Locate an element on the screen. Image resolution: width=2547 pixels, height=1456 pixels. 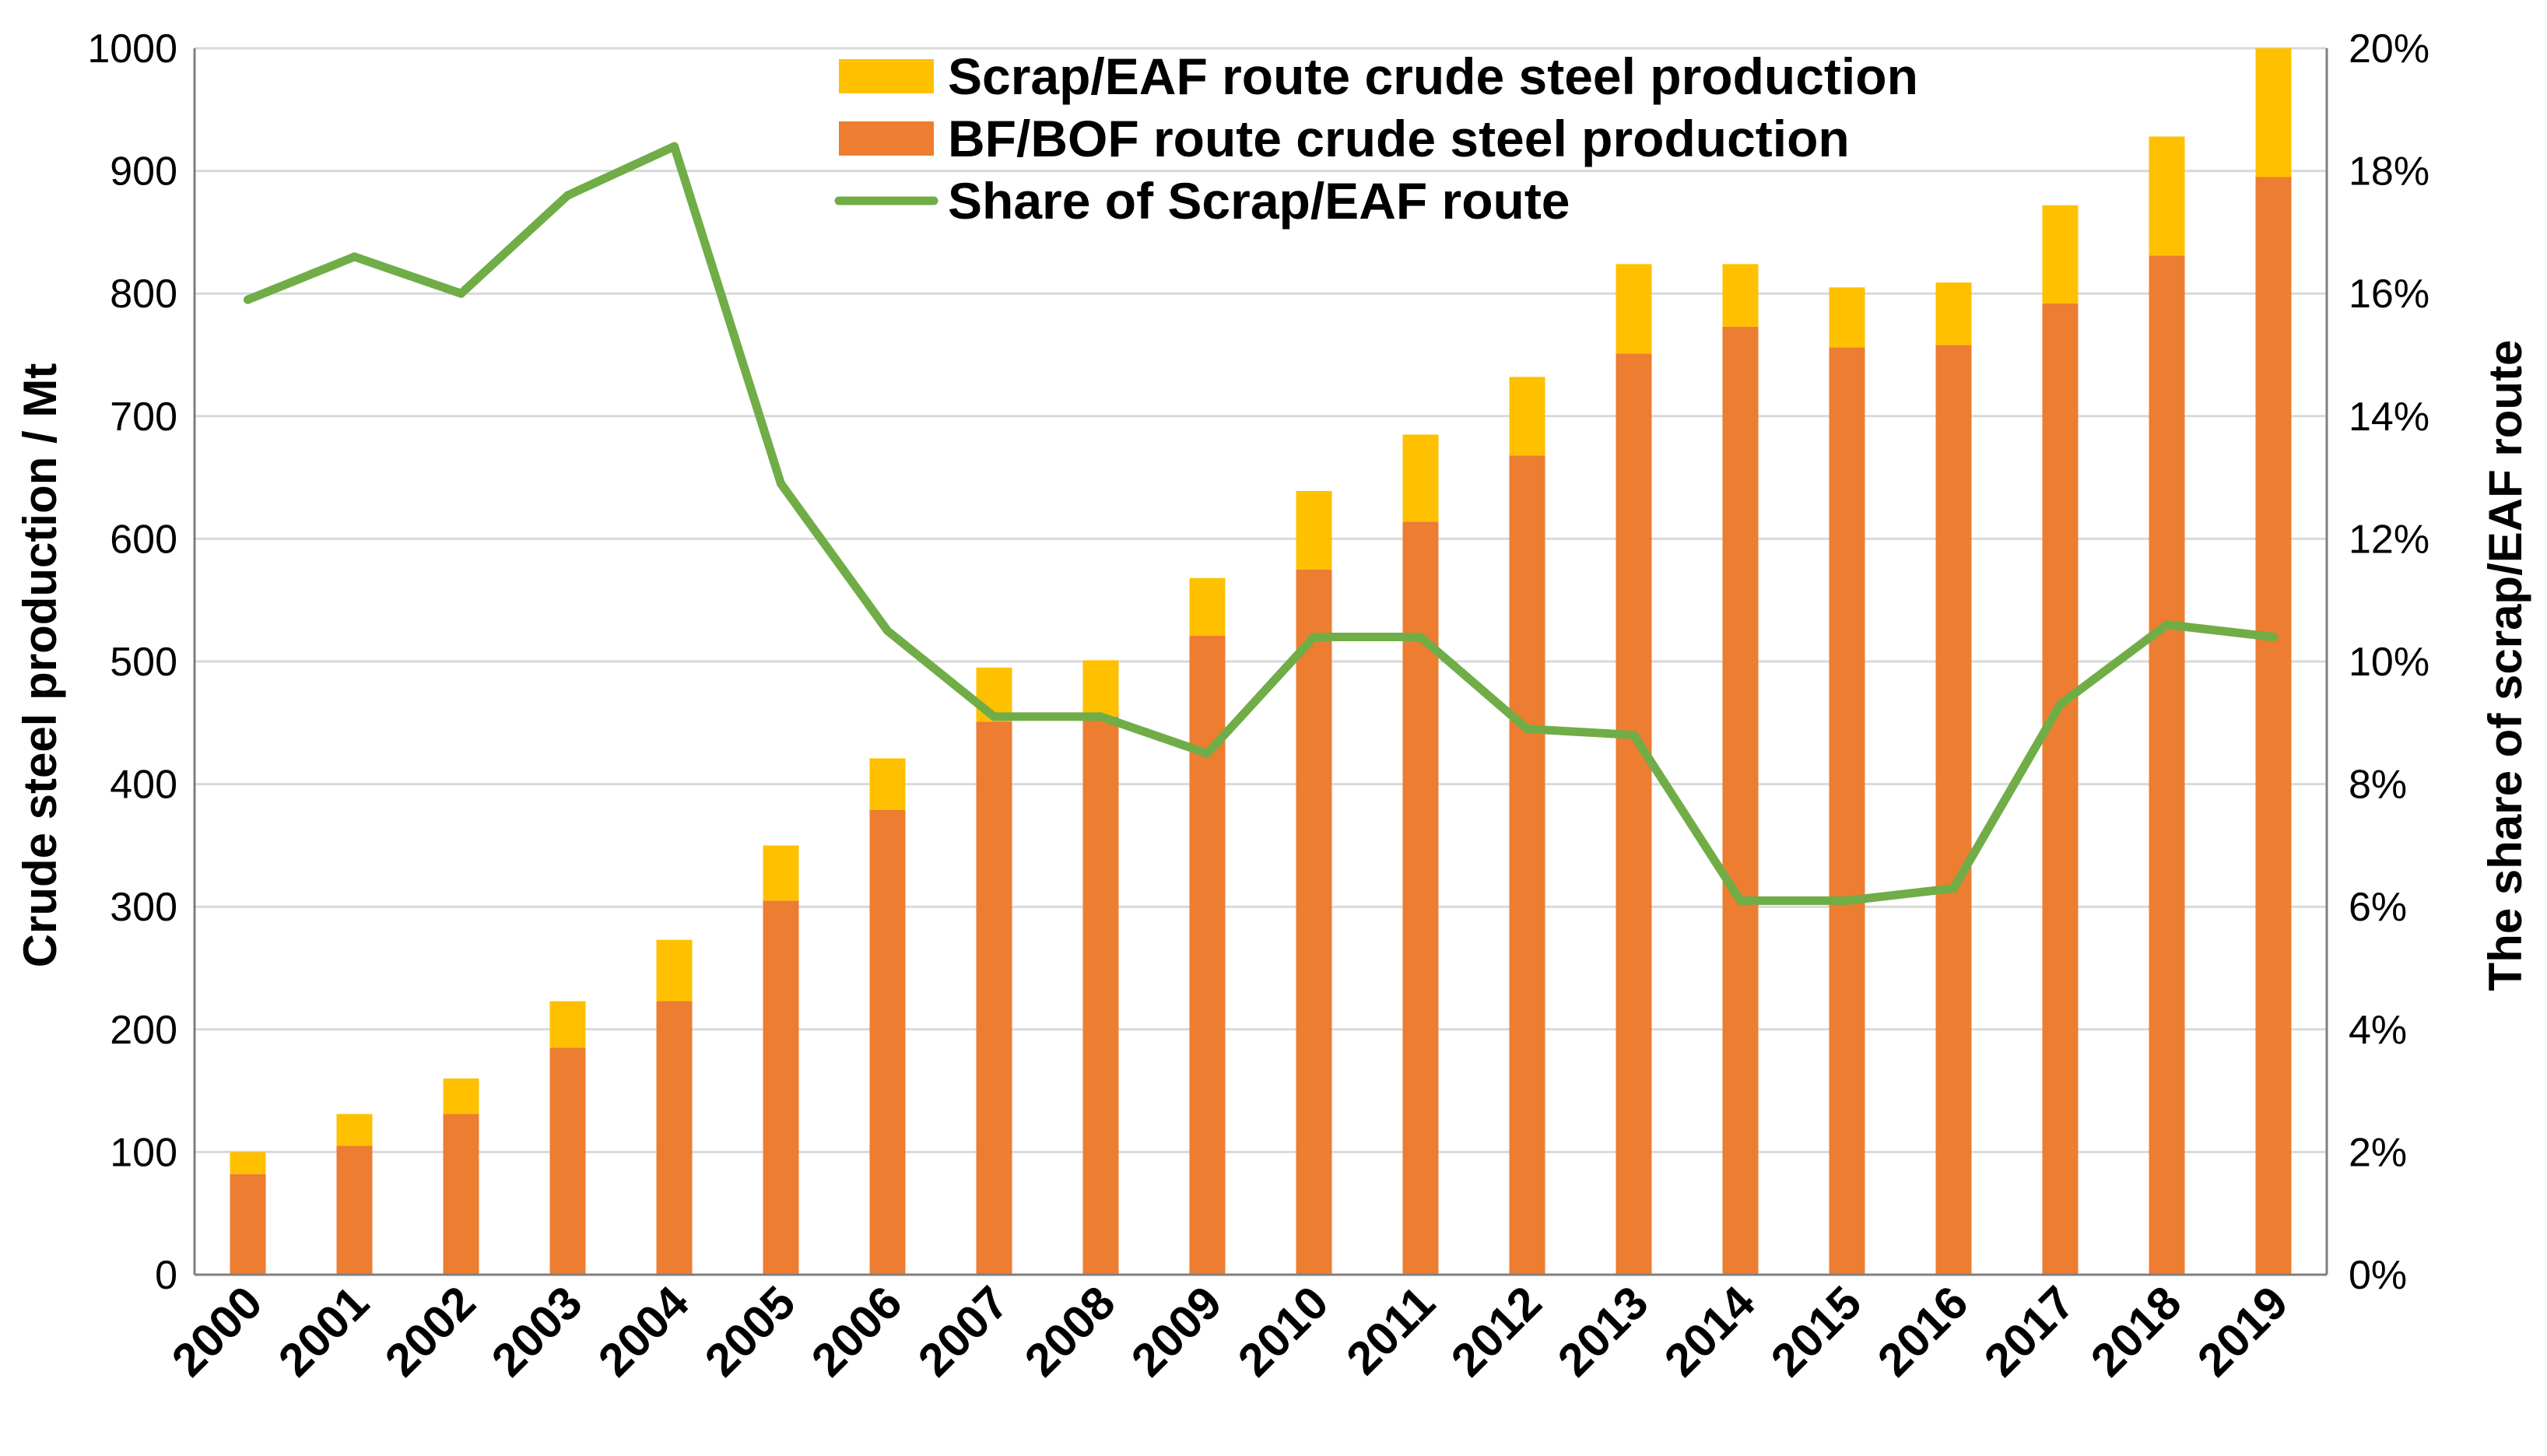
right-axis-ticks: 0% 2% 4% 6% 8% 10% 12% 14% 16% 18% 20% is located at coordinates (2389, 662).